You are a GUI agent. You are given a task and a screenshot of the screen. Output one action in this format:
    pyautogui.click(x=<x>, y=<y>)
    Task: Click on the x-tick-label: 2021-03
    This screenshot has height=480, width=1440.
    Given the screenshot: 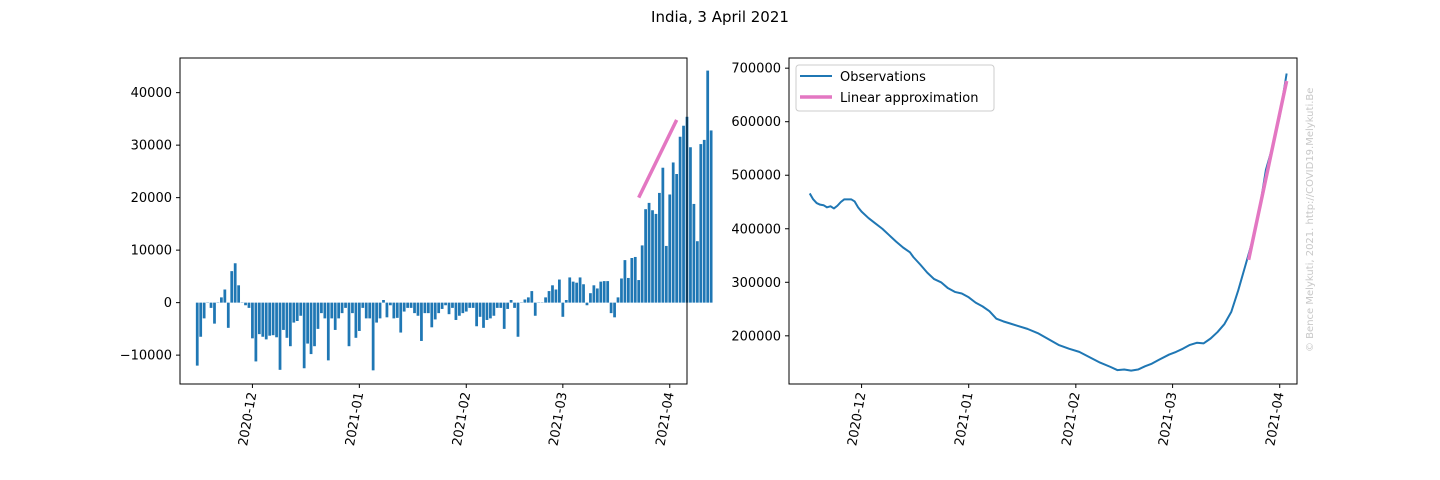 What is the action you would take?
    pyautogui.click(x=559, y=419)
    